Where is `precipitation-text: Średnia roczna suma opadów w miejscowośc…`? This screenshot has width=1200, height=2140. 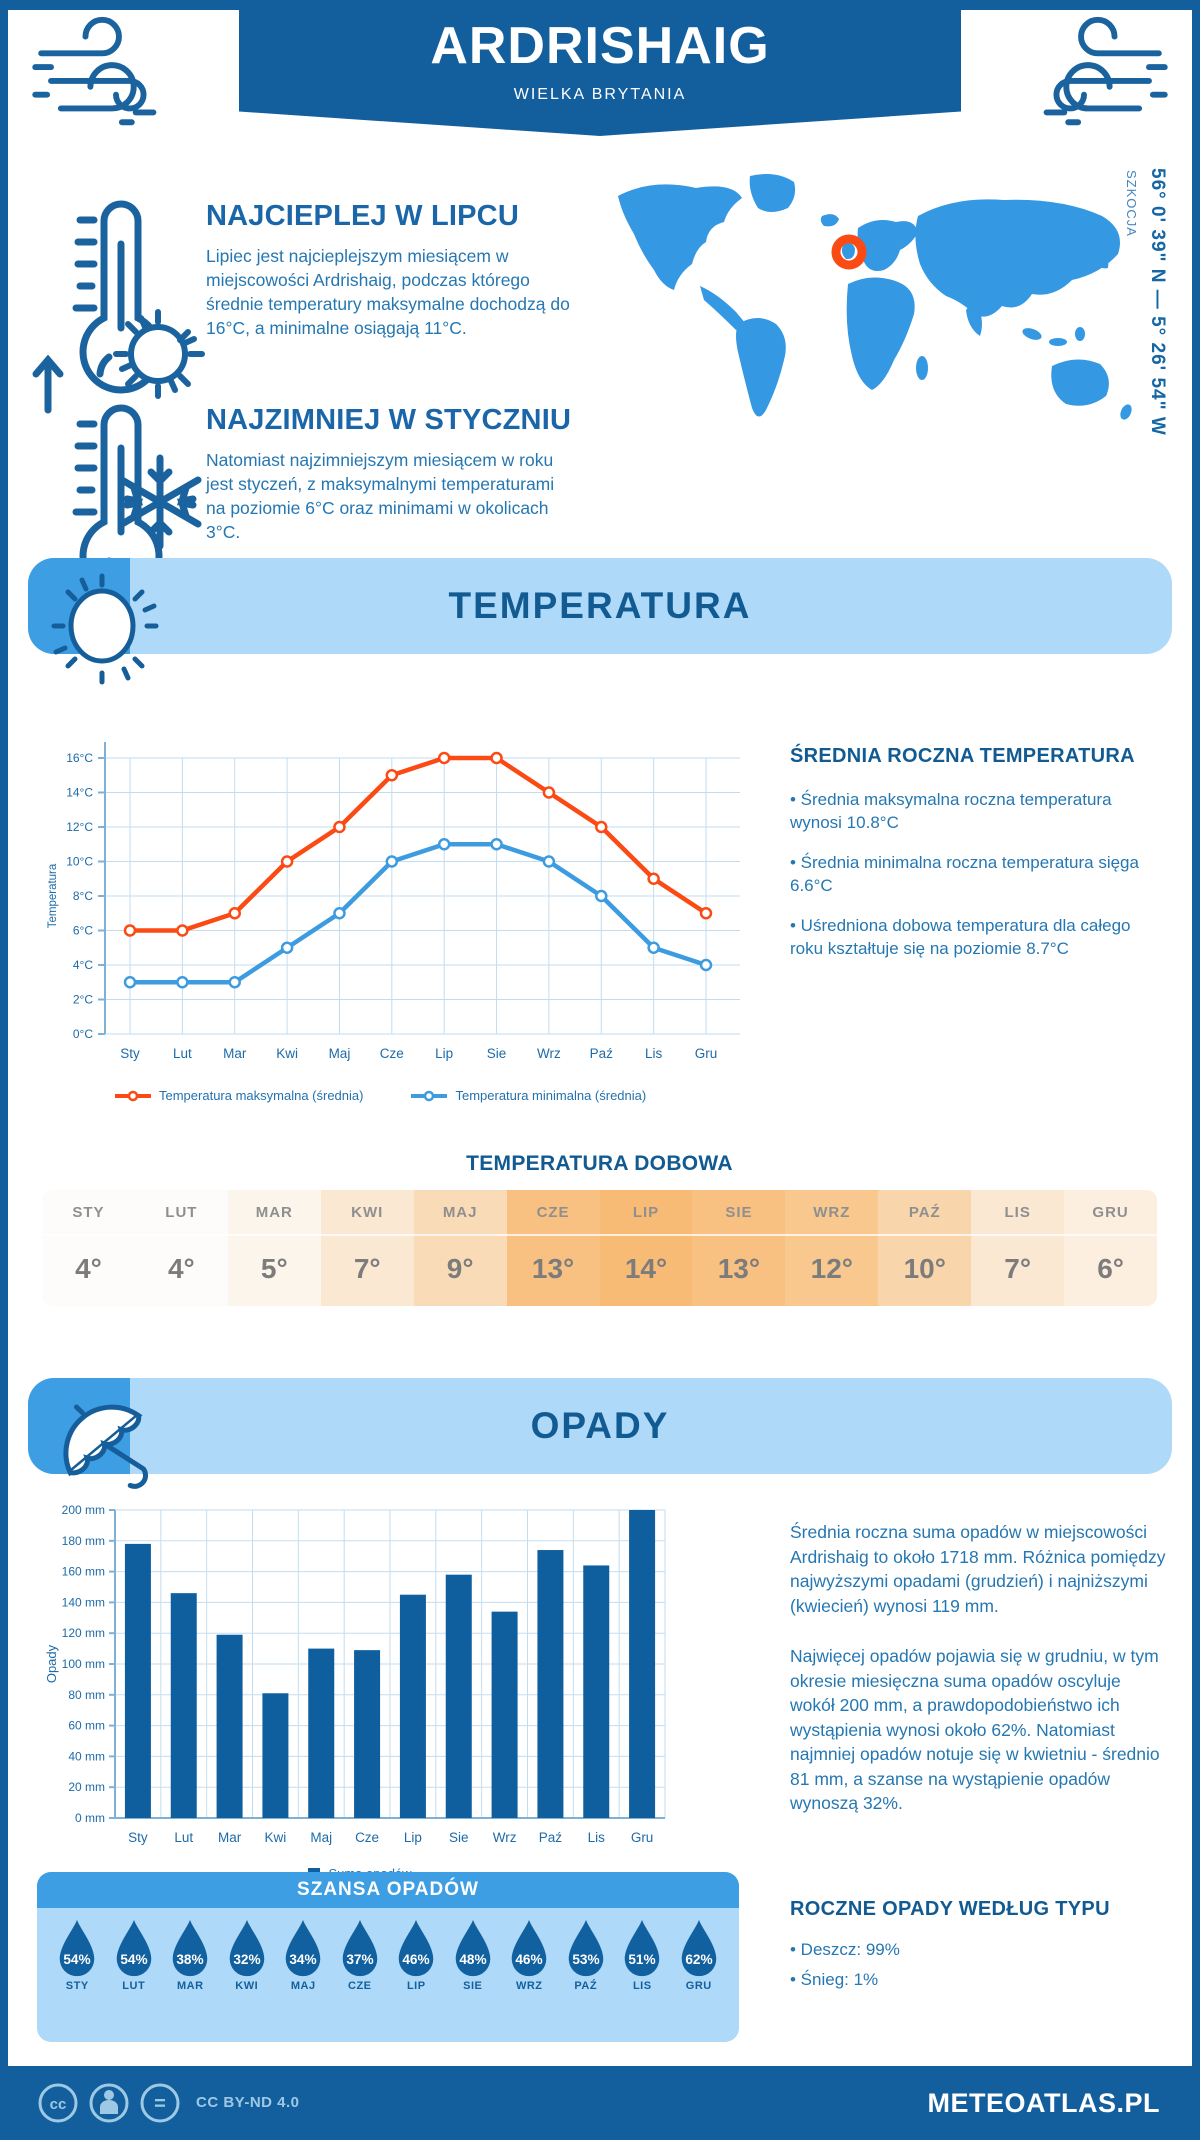 precipitation-text: Średnia roczna suma opadów w miejscowośc… is located at coordinates (979, 1668).